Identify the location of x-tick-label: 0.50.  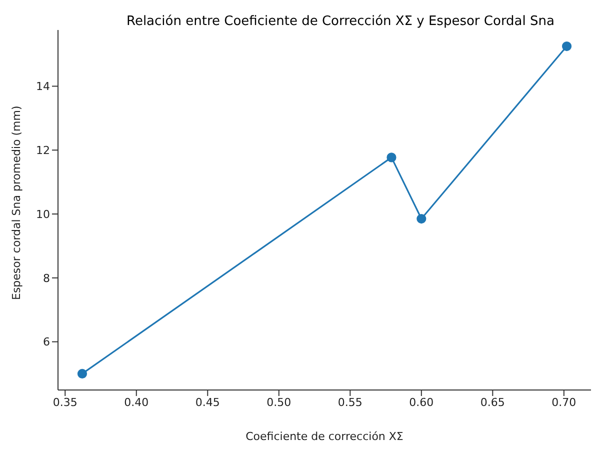
(279, 402).